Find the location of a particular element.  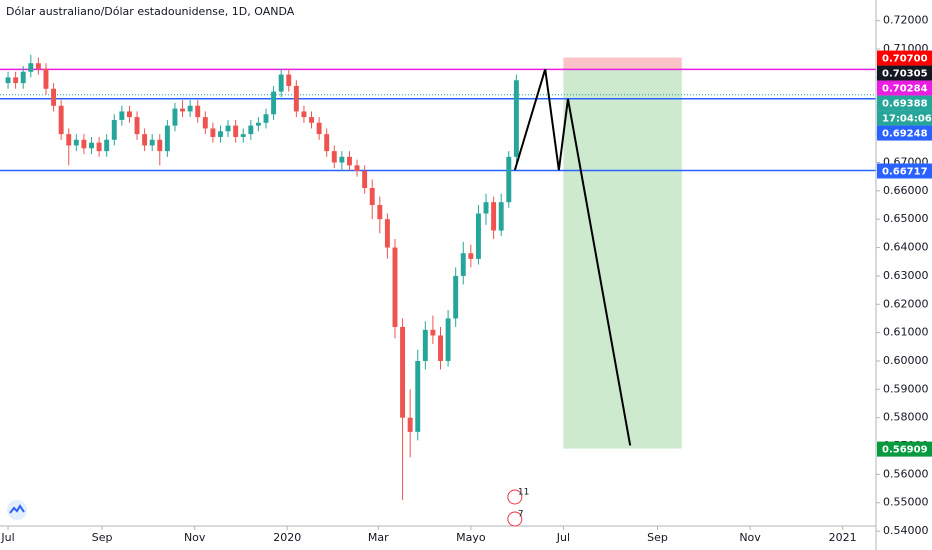

countdown: 17:04:06 is located at coordinates (907, 119).